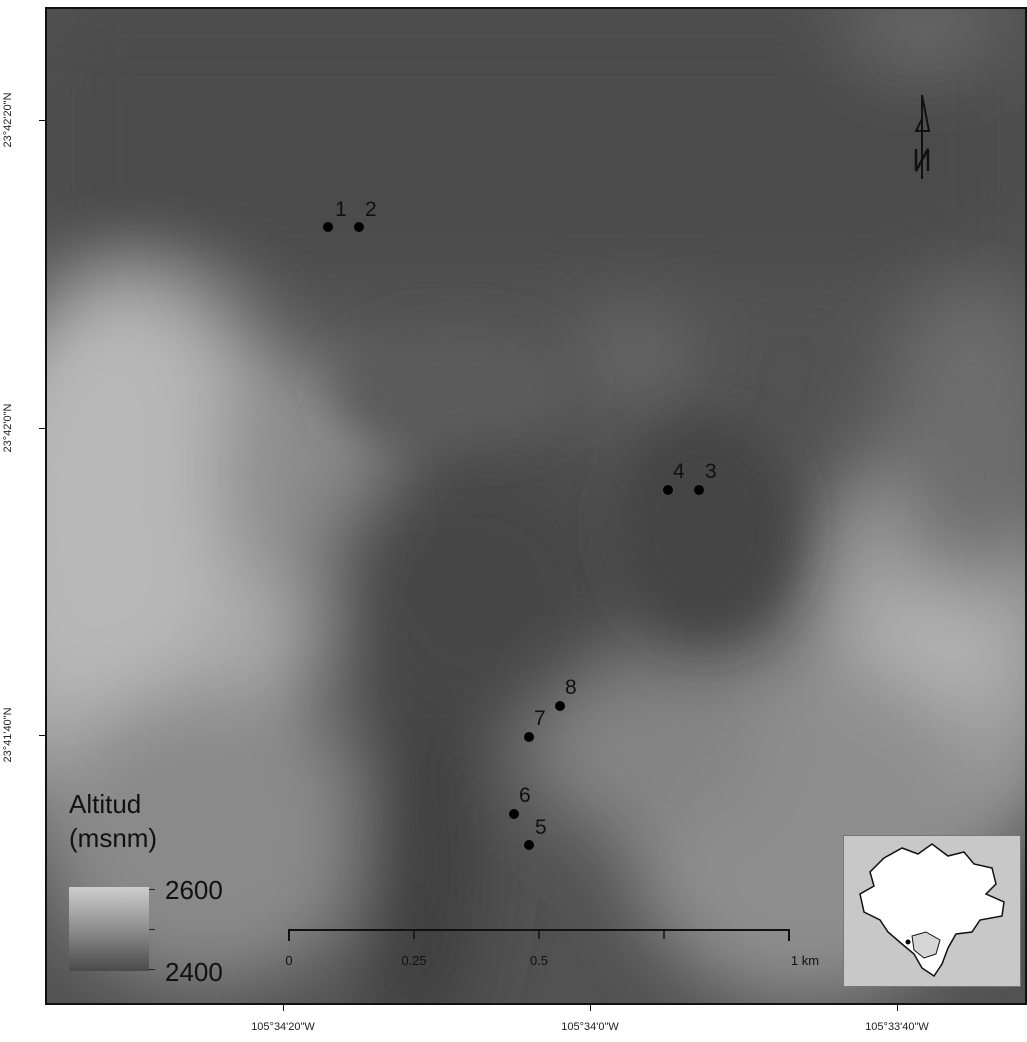 The width and height of the screenshot is (1027, 1042). Describe the element at coordinates (897, 1027) in the screenshot. I see `longitude-label-3: 105°33'40"W` at that location.